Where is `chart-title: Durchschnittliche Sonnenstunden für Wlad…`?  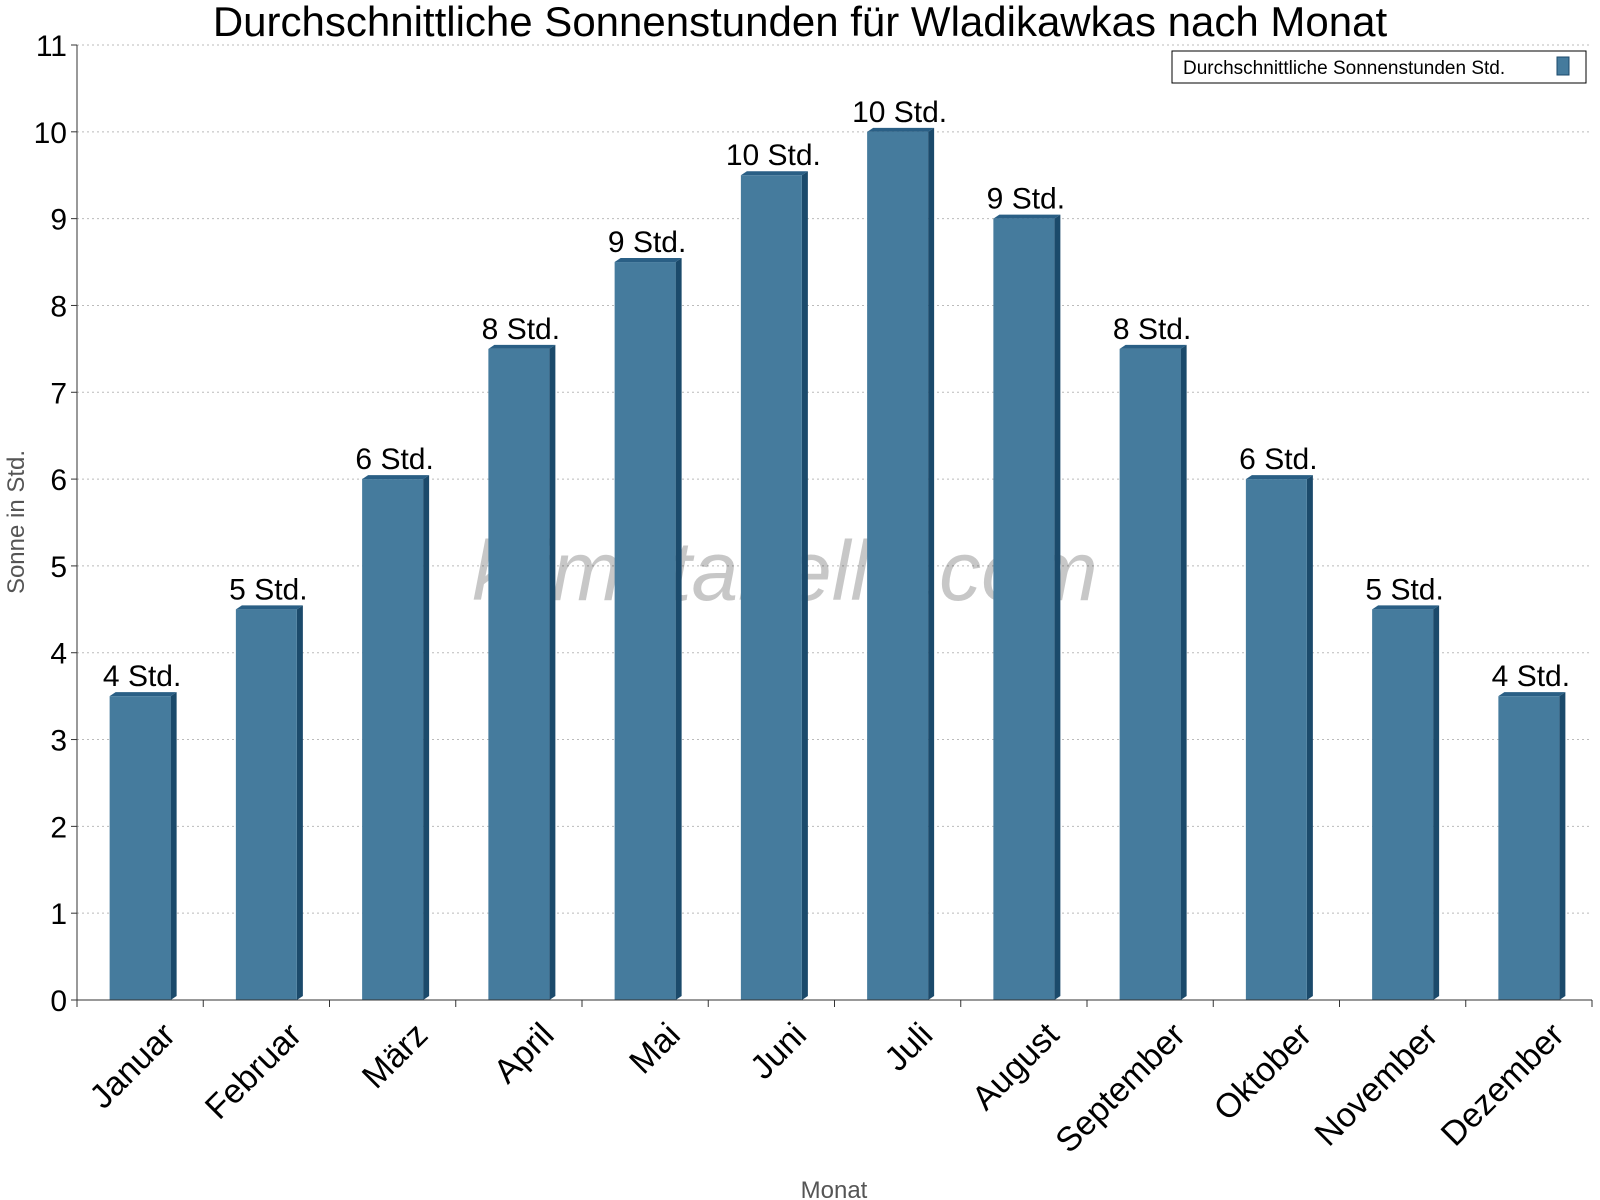
chart-title: Durchschnittliche Sonnenstunden für Wlad… is located at coordinates (800, 22).